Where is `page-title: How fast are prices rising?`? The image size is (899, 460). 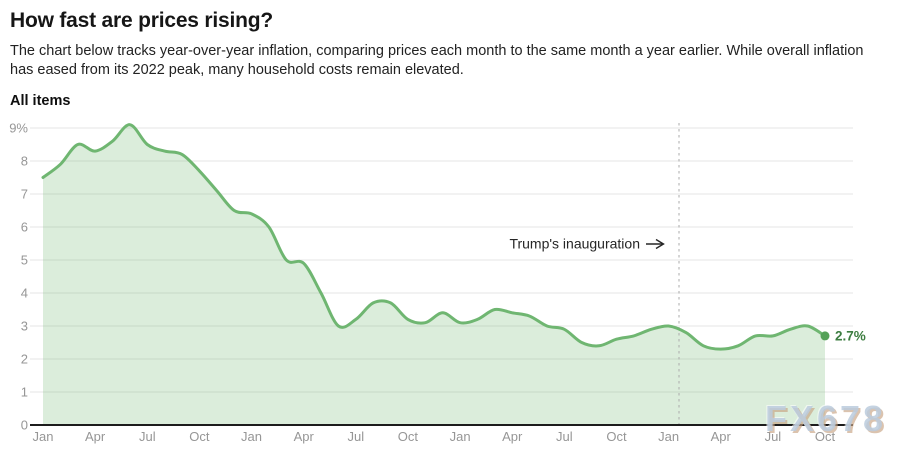 page-title: How fast are prices rising? is located at coordinates (142, 20).